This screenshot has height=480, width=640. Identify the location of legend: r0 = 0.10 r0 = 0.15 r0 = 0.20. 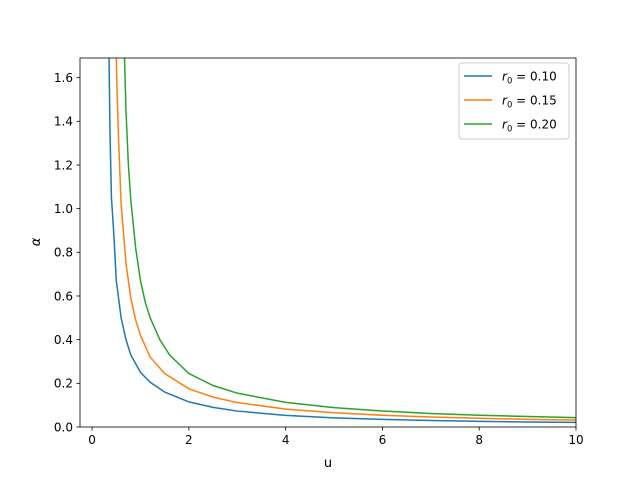
(514, 101).